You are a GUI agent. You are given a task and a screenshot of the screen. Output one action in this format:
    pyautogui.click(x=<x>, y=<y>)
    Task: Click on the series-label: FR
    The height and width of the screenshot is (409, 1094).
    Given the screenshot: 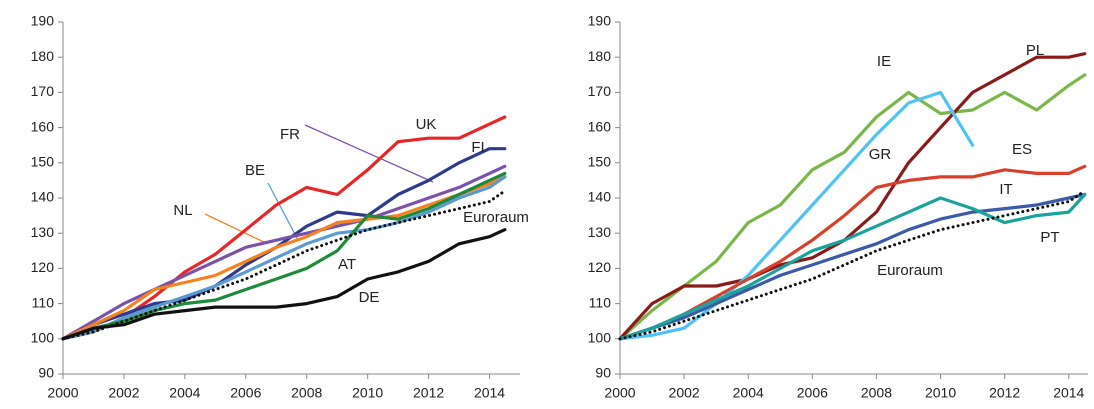 What is the action you would take?
    pyautogui.click(x=290, y=134)
    